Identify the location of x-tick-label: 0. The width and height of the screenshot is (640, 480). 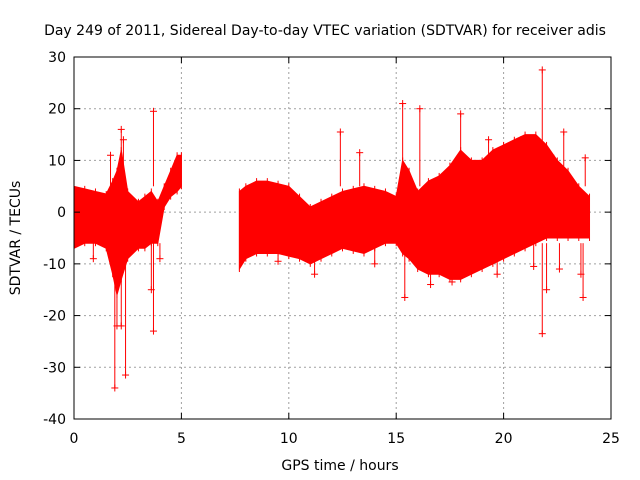
(74, 439).